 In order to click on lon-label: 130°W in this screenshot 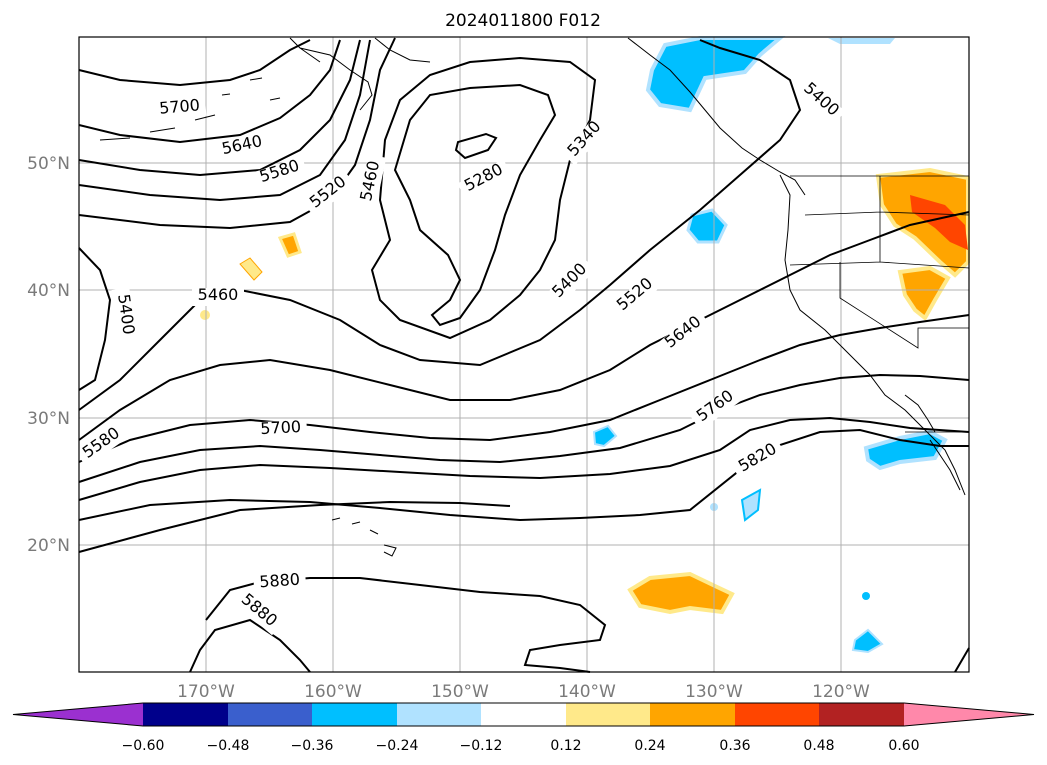, I will do `click(714, 692)`.